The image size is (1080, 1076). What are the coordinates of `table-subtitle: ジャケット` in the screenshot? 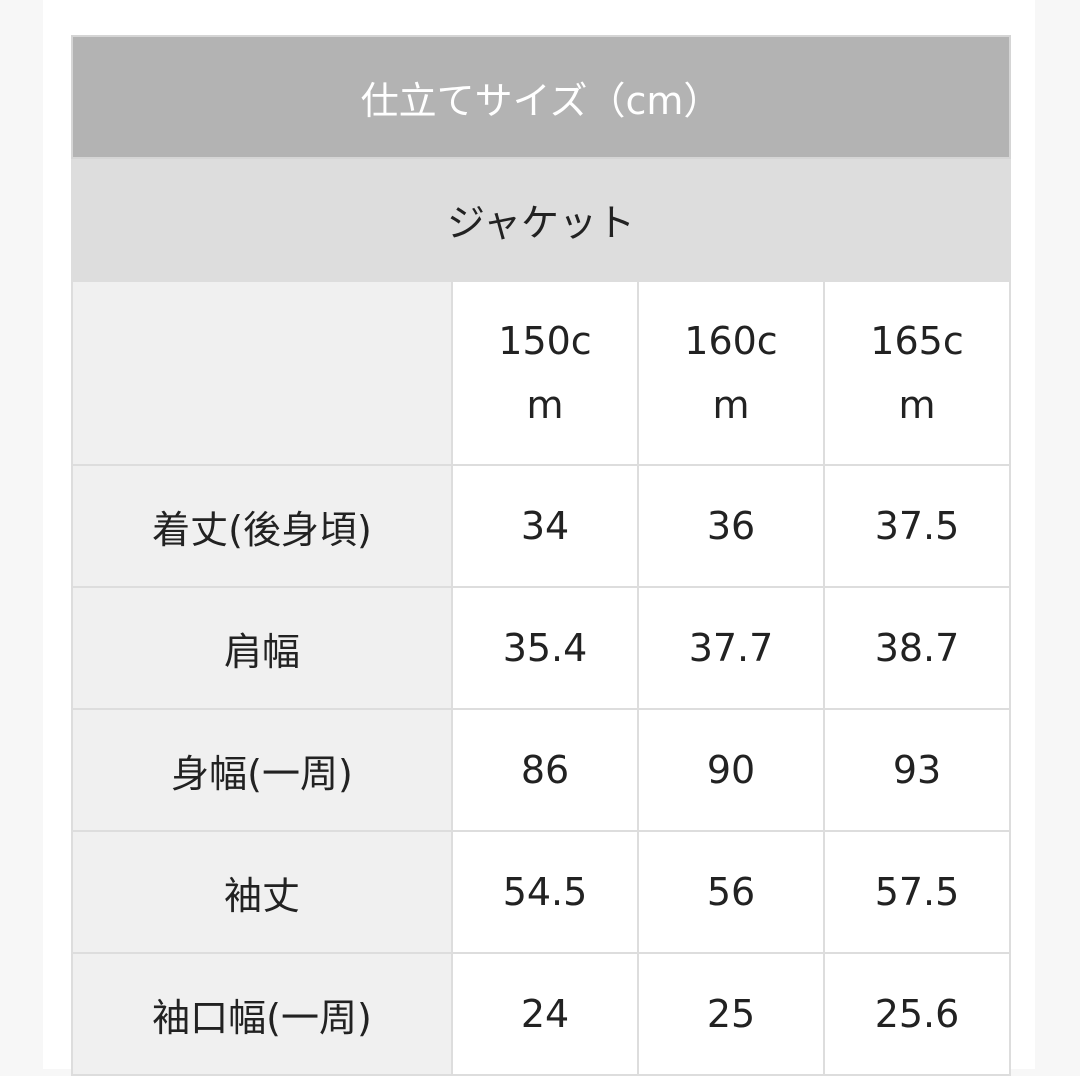 It's located at (541, 219).